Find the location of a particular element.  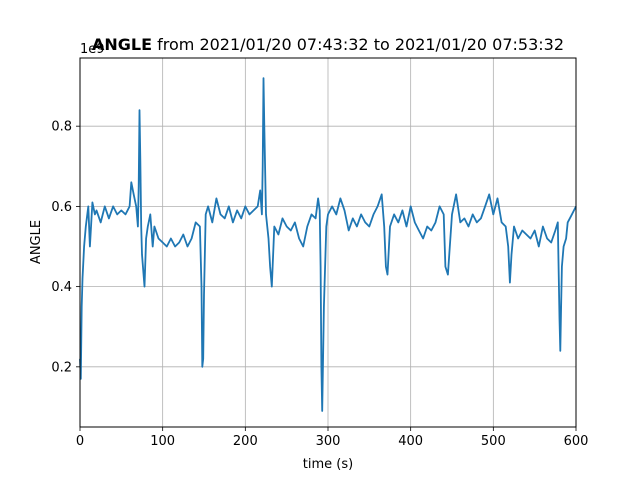

y-axis-ticks: 0.2 0.4 0.6 0.8 is located at coordinates (65, 247).